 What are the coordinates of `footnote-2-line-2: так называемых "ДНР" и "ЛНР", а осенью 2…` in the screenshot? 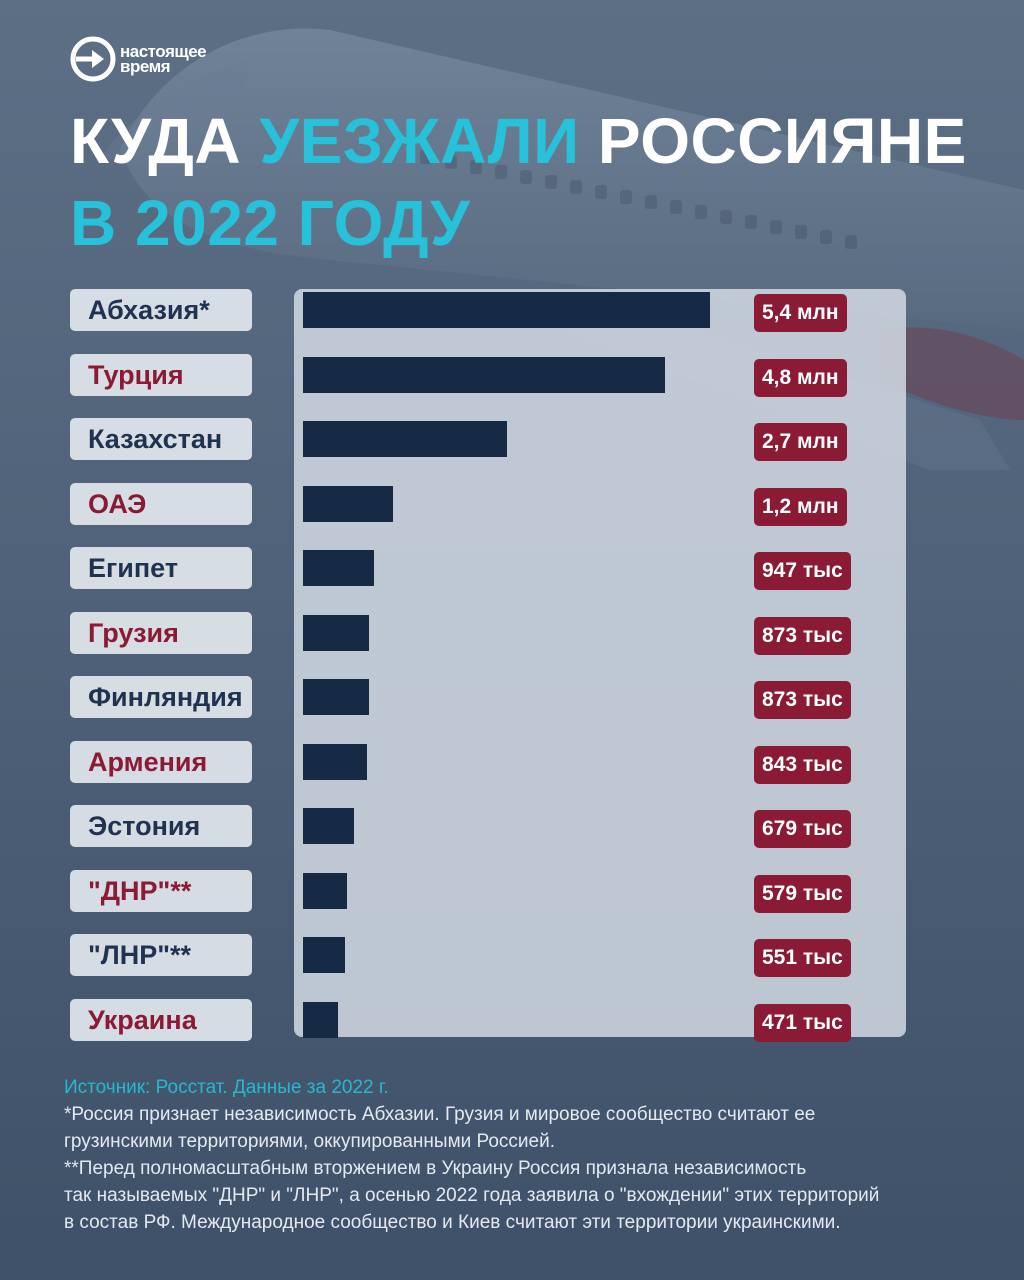 It's located at (472, 1195).